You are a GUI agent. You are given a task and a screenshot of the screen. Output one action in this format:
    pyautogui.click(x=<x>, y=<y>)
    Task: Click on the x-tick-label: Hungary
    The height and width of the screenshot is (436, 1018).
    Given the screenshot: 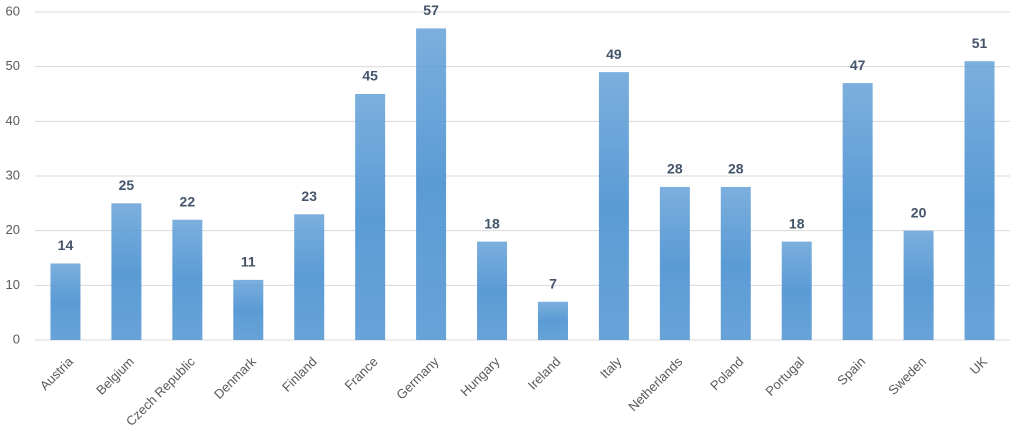 What is the action you would take?
    pyautogui.click(x=480, y=377)
    